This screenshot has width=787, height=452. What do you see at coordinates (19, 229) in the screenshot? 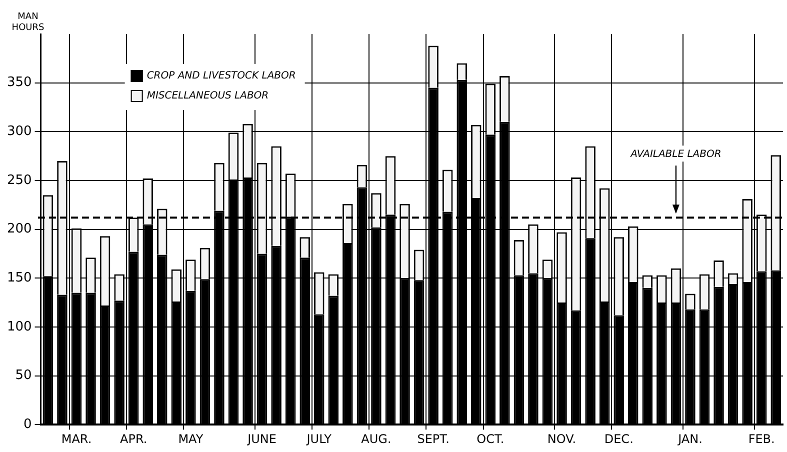
I see `y-tick-label: 200` at bounding box center [19, 229].